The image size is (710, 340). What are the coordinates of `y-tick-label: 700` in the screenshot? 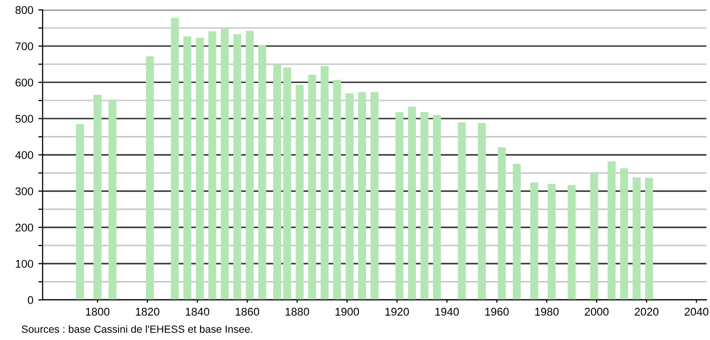 It's located at (25, 46).